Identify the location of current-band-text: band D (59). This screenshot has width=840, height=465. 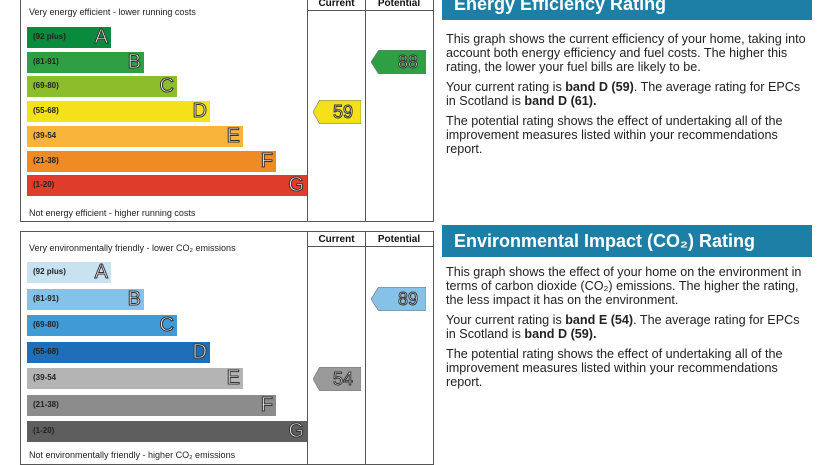
(599, 87).